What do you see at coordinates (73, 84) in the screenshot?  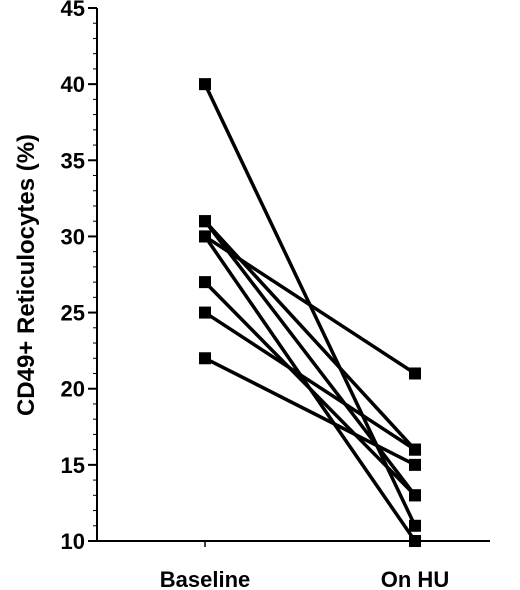 I see `y-tick-label: 40` at bounding box center [73, 84].